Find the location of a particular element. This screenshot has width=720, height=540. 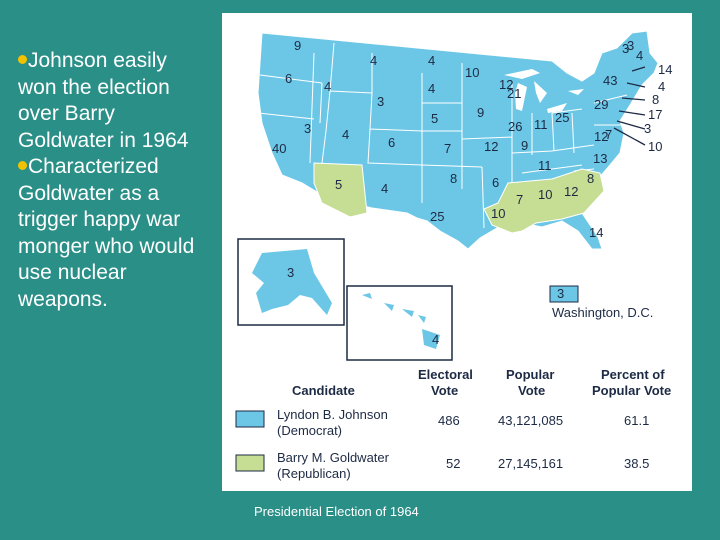

ev-label: 13 is located at coordinates (600, 158).